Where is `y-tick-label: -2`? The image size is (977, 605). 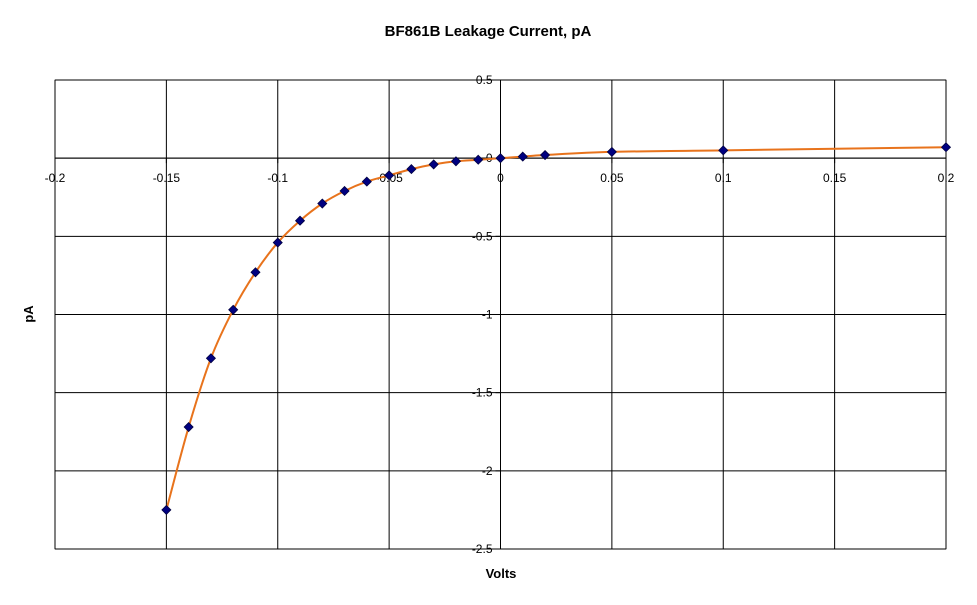
y-tick-label: -2 is located at coordinates (487, 471).